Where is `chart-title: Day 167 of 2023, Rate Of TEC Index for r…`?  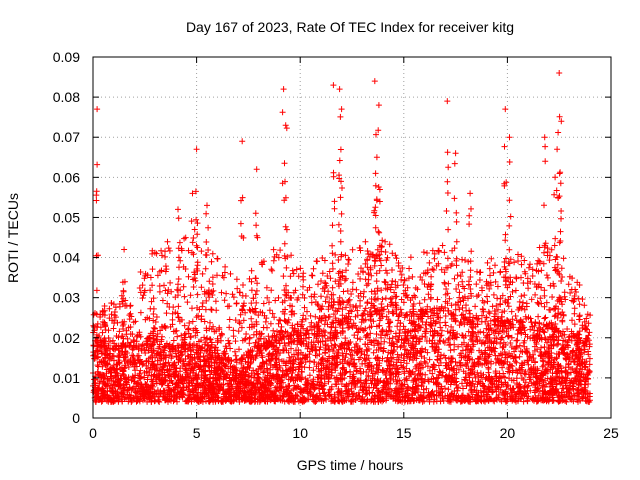 chart-title: Day 167 of 2023, Rate Of TEC Index for r… is located at coordinates (350, 27).